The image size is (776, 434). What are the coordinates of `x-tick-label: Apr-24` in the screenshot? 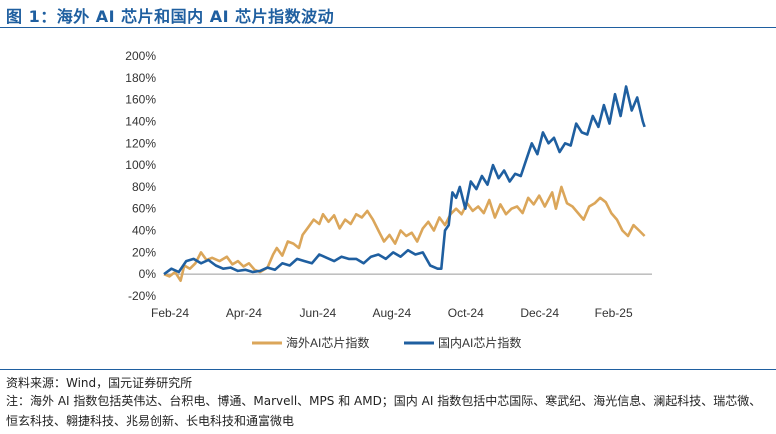 It's located at (244, 313).